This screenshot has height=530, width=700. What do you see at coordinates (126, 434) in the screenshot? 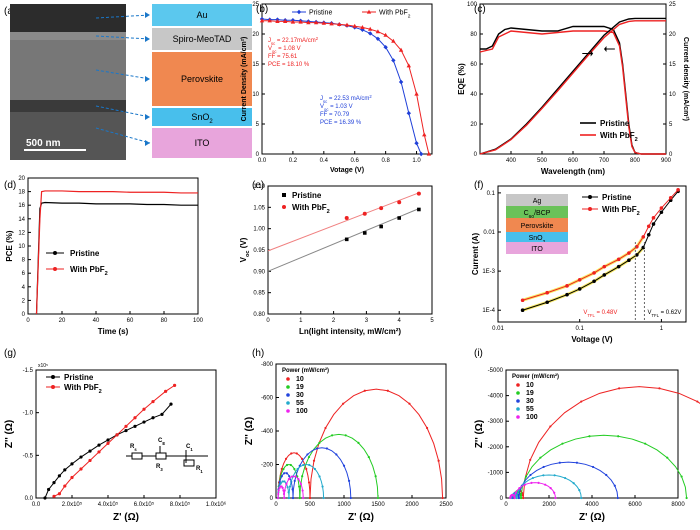
I see `plot-frame` at bounding box center [126, 434].